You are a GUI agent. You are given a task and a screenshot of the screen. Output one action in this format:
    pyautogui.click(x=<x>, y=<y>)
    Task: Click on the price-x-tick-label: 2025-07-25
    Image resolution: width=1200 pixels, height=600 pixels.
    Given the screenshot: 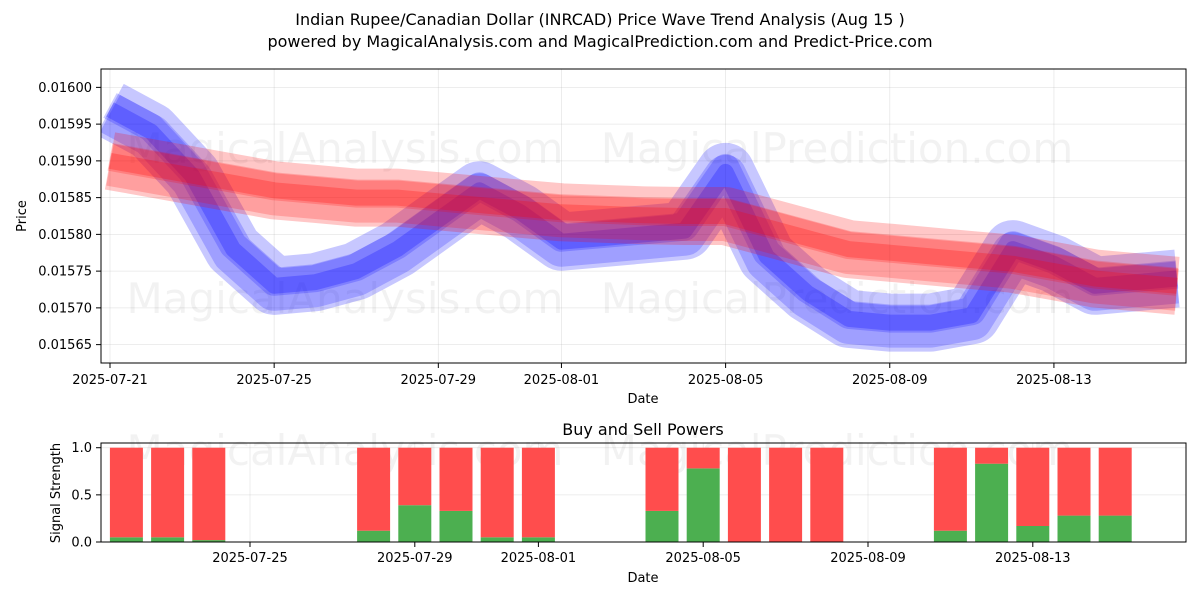 What is the action you would take?
    pyautogui.click(x=274, y=380)
    